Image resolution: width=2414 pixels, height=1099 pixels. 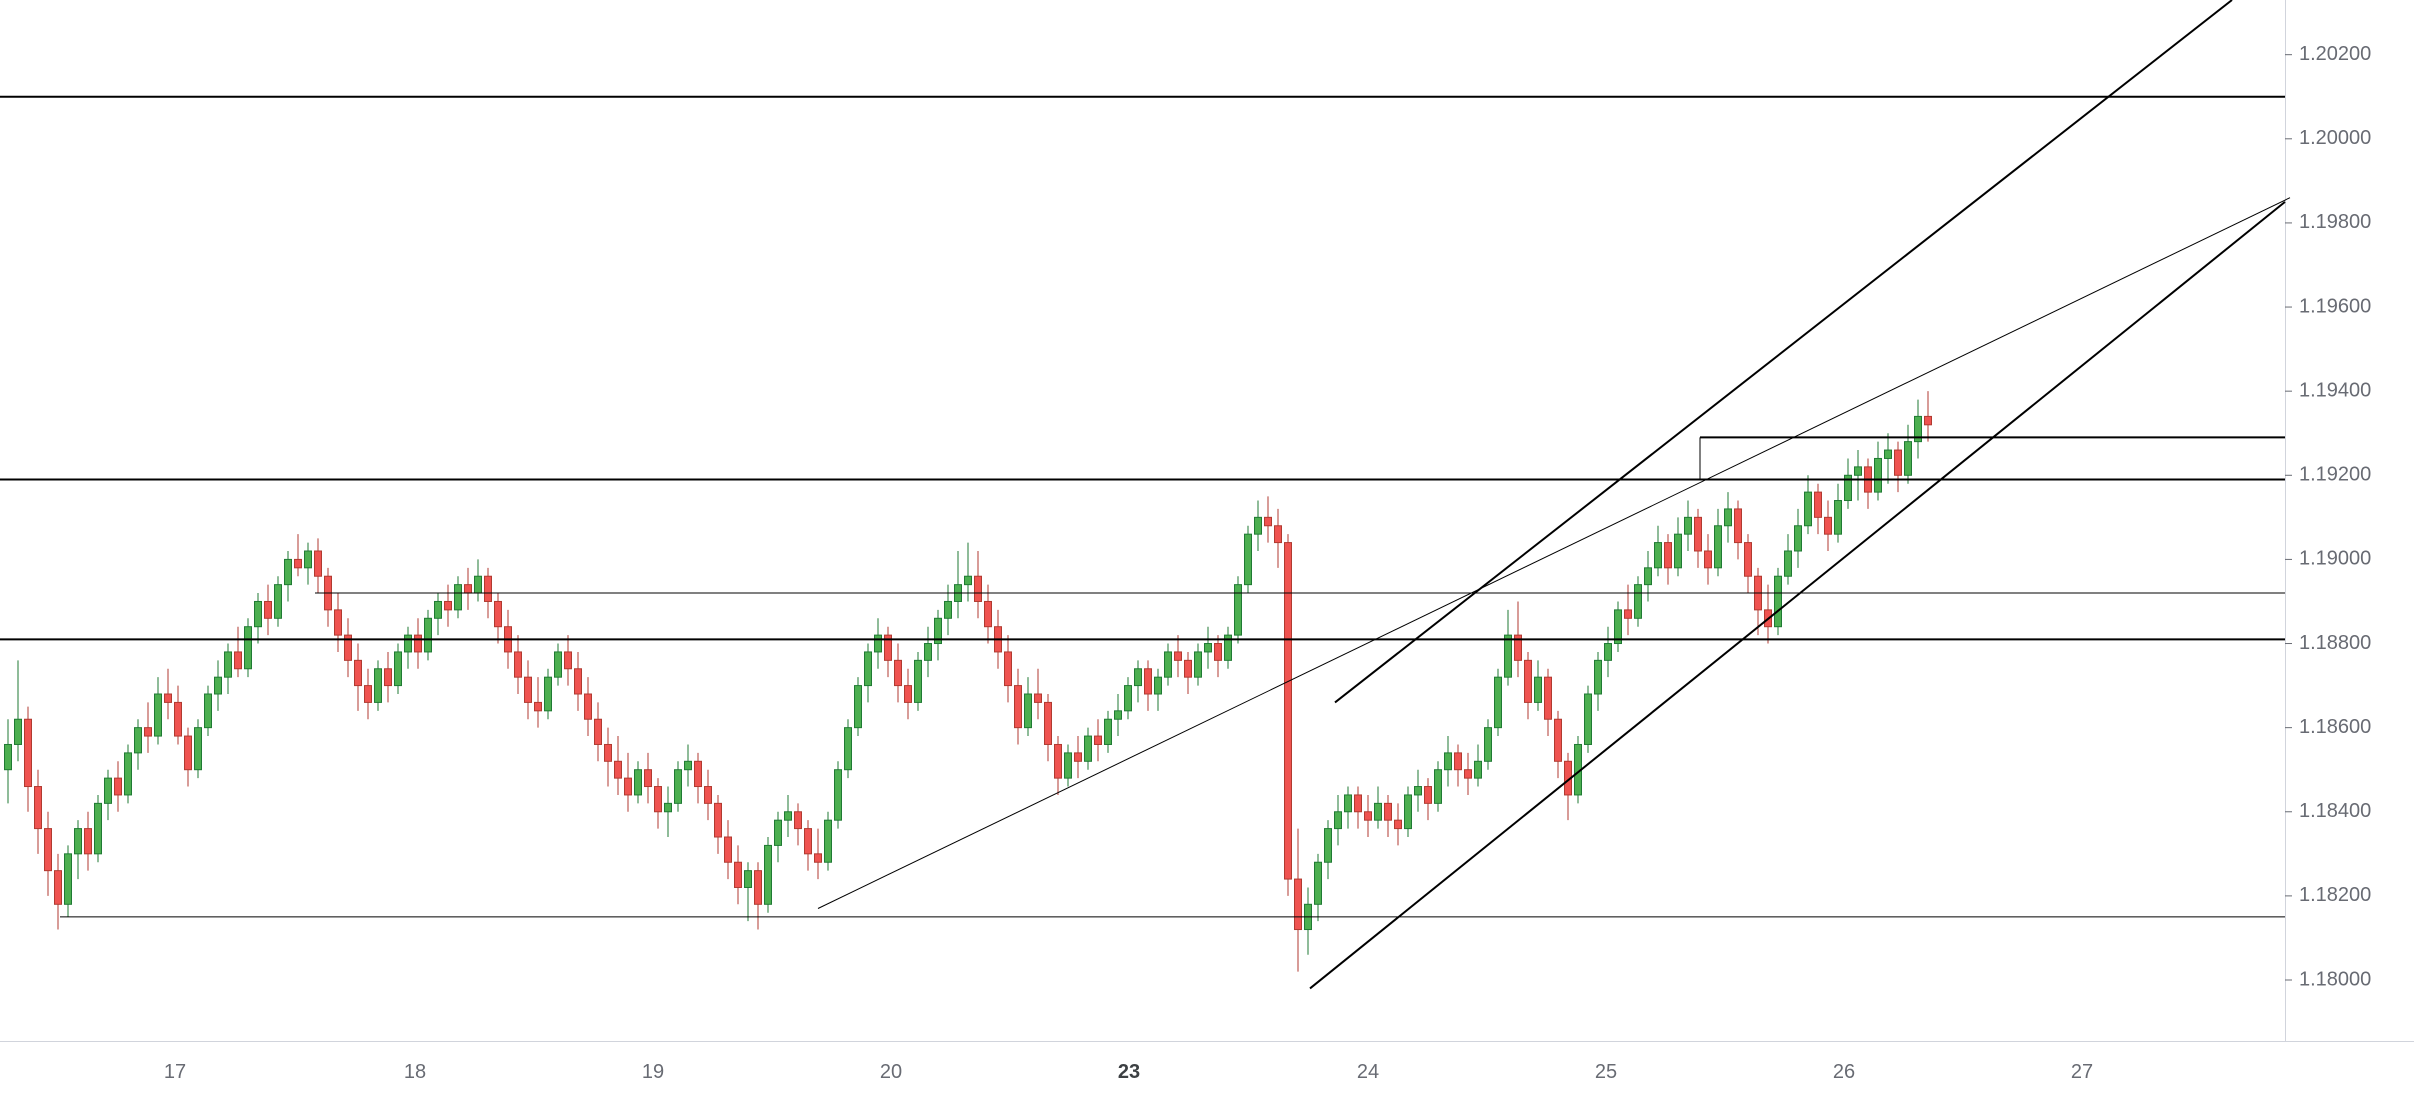 What do you see at coordinates (2335, 306) in the screenshot?
I see `price-axis-label: 1.19600` at bounding box center [2335, 306].